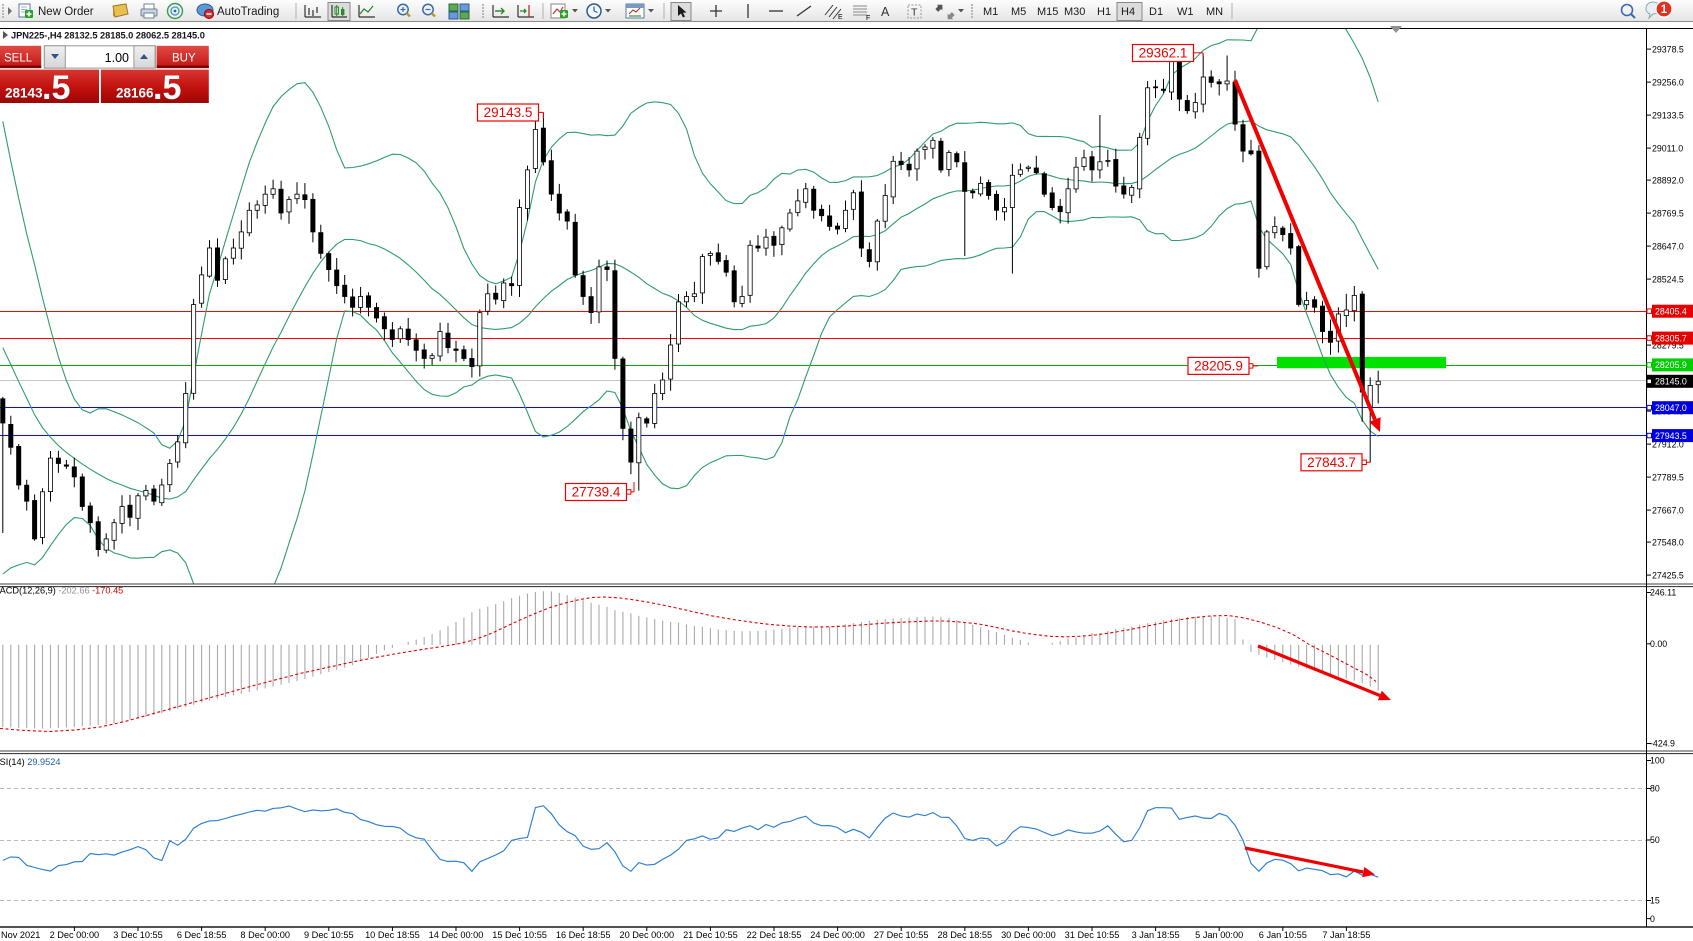 Image resolution: width=1693 pixels, height=941 pixels. I want to click on svg-text: 29133.5, so click(1668, 115).